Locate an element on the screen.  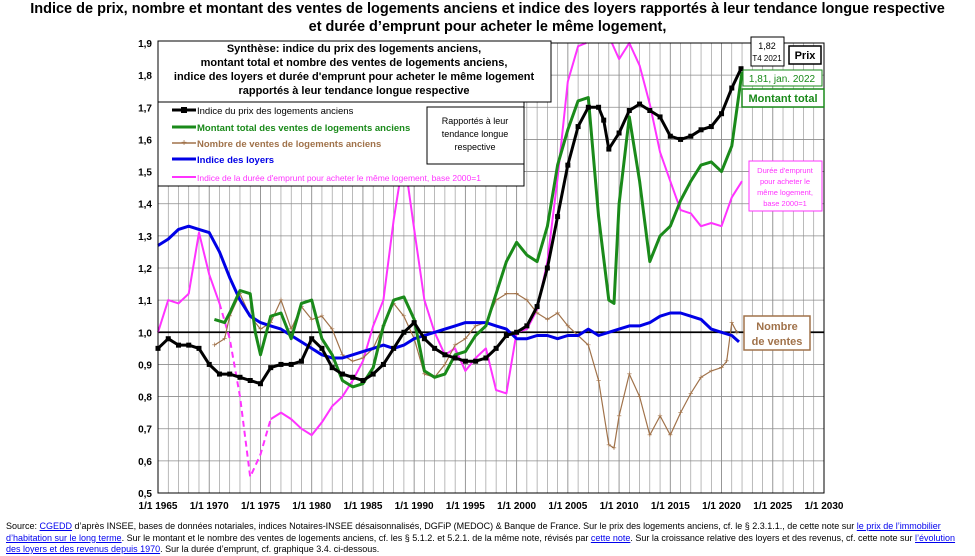
footer-text: Source: is located at coordinates (23, 526).